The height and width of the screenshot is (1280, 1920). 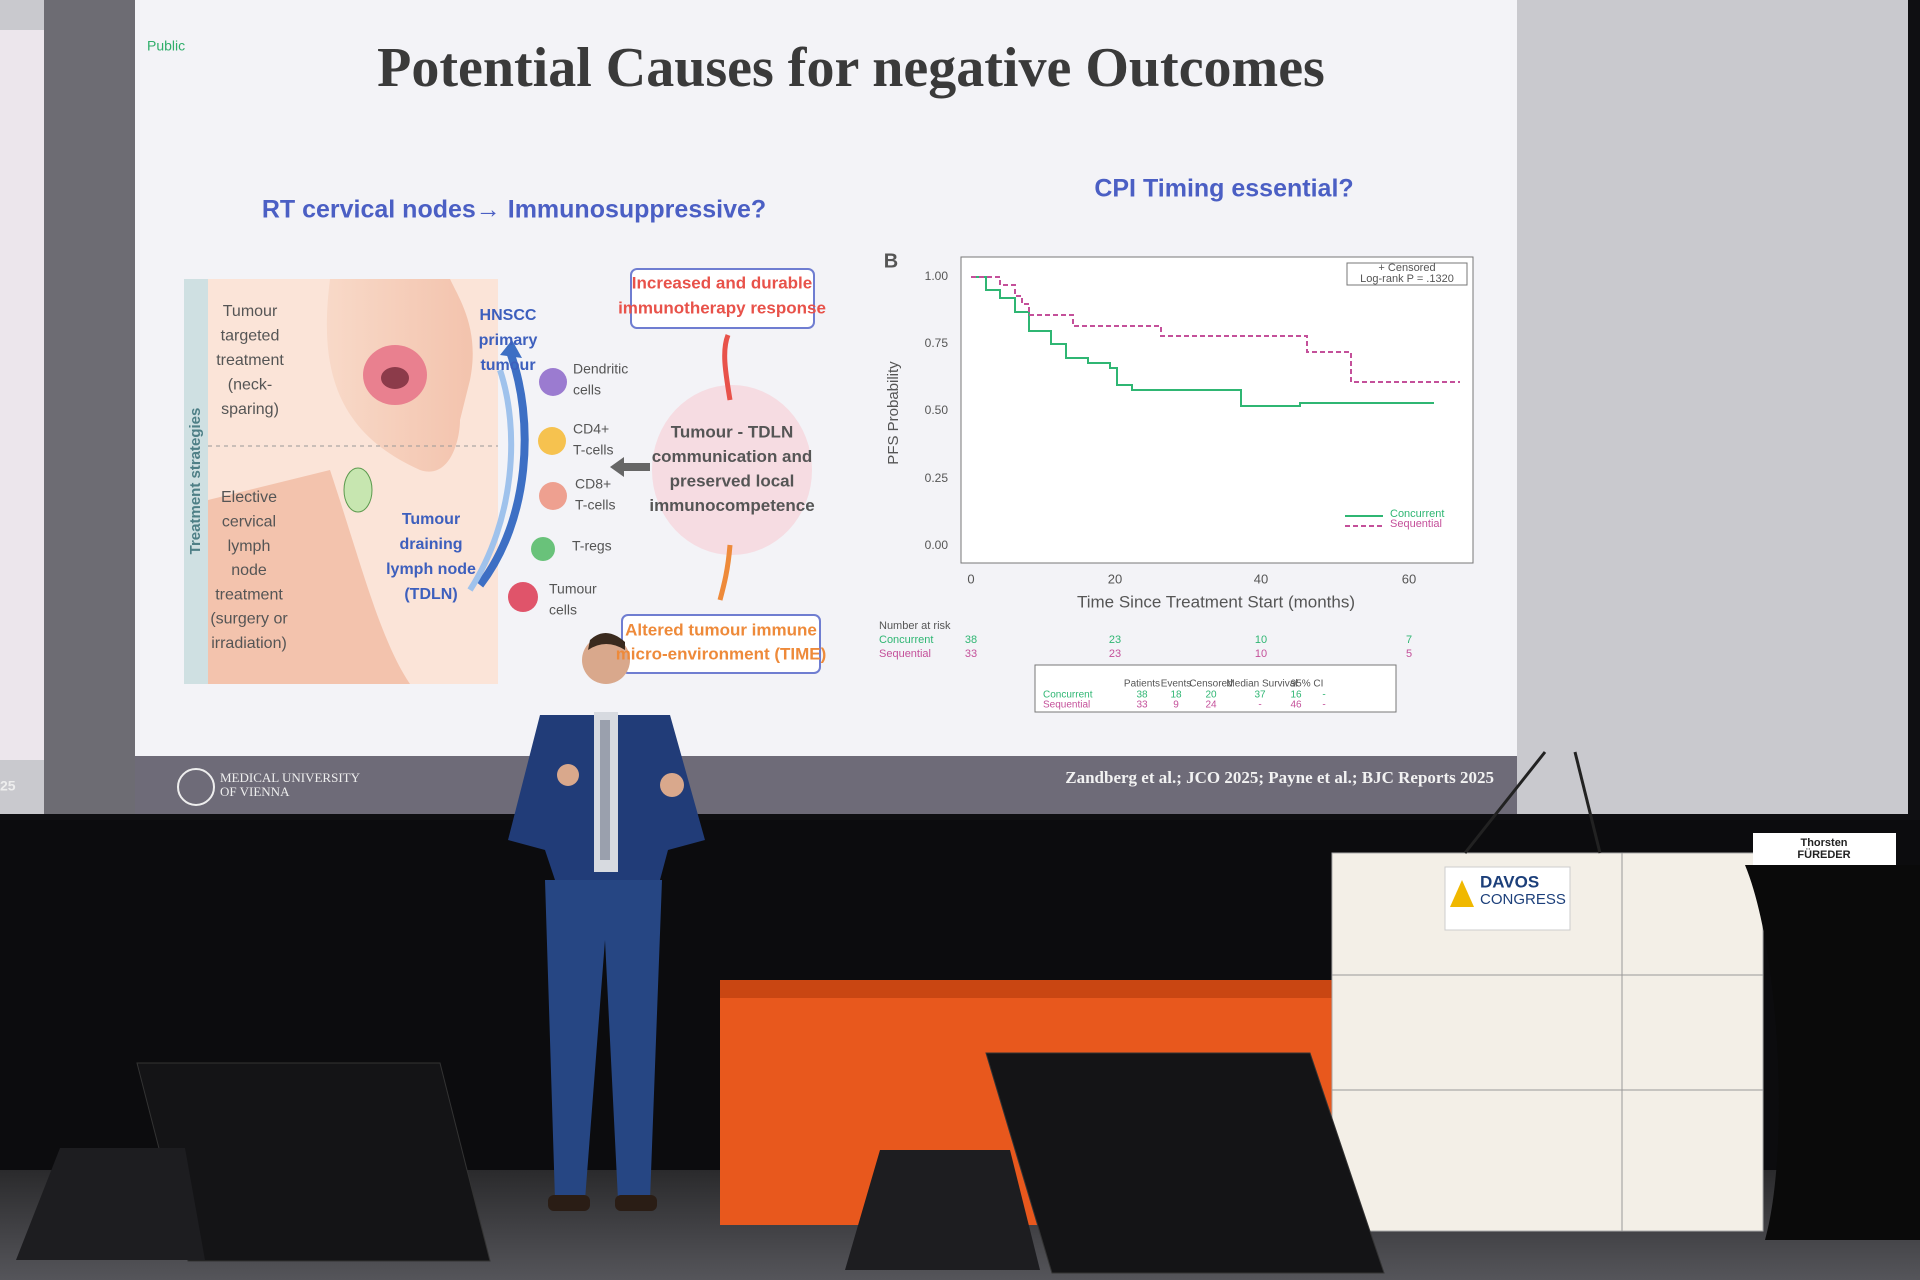 I want to click on cell-label: Dendritic, so click(x=600, y=369).